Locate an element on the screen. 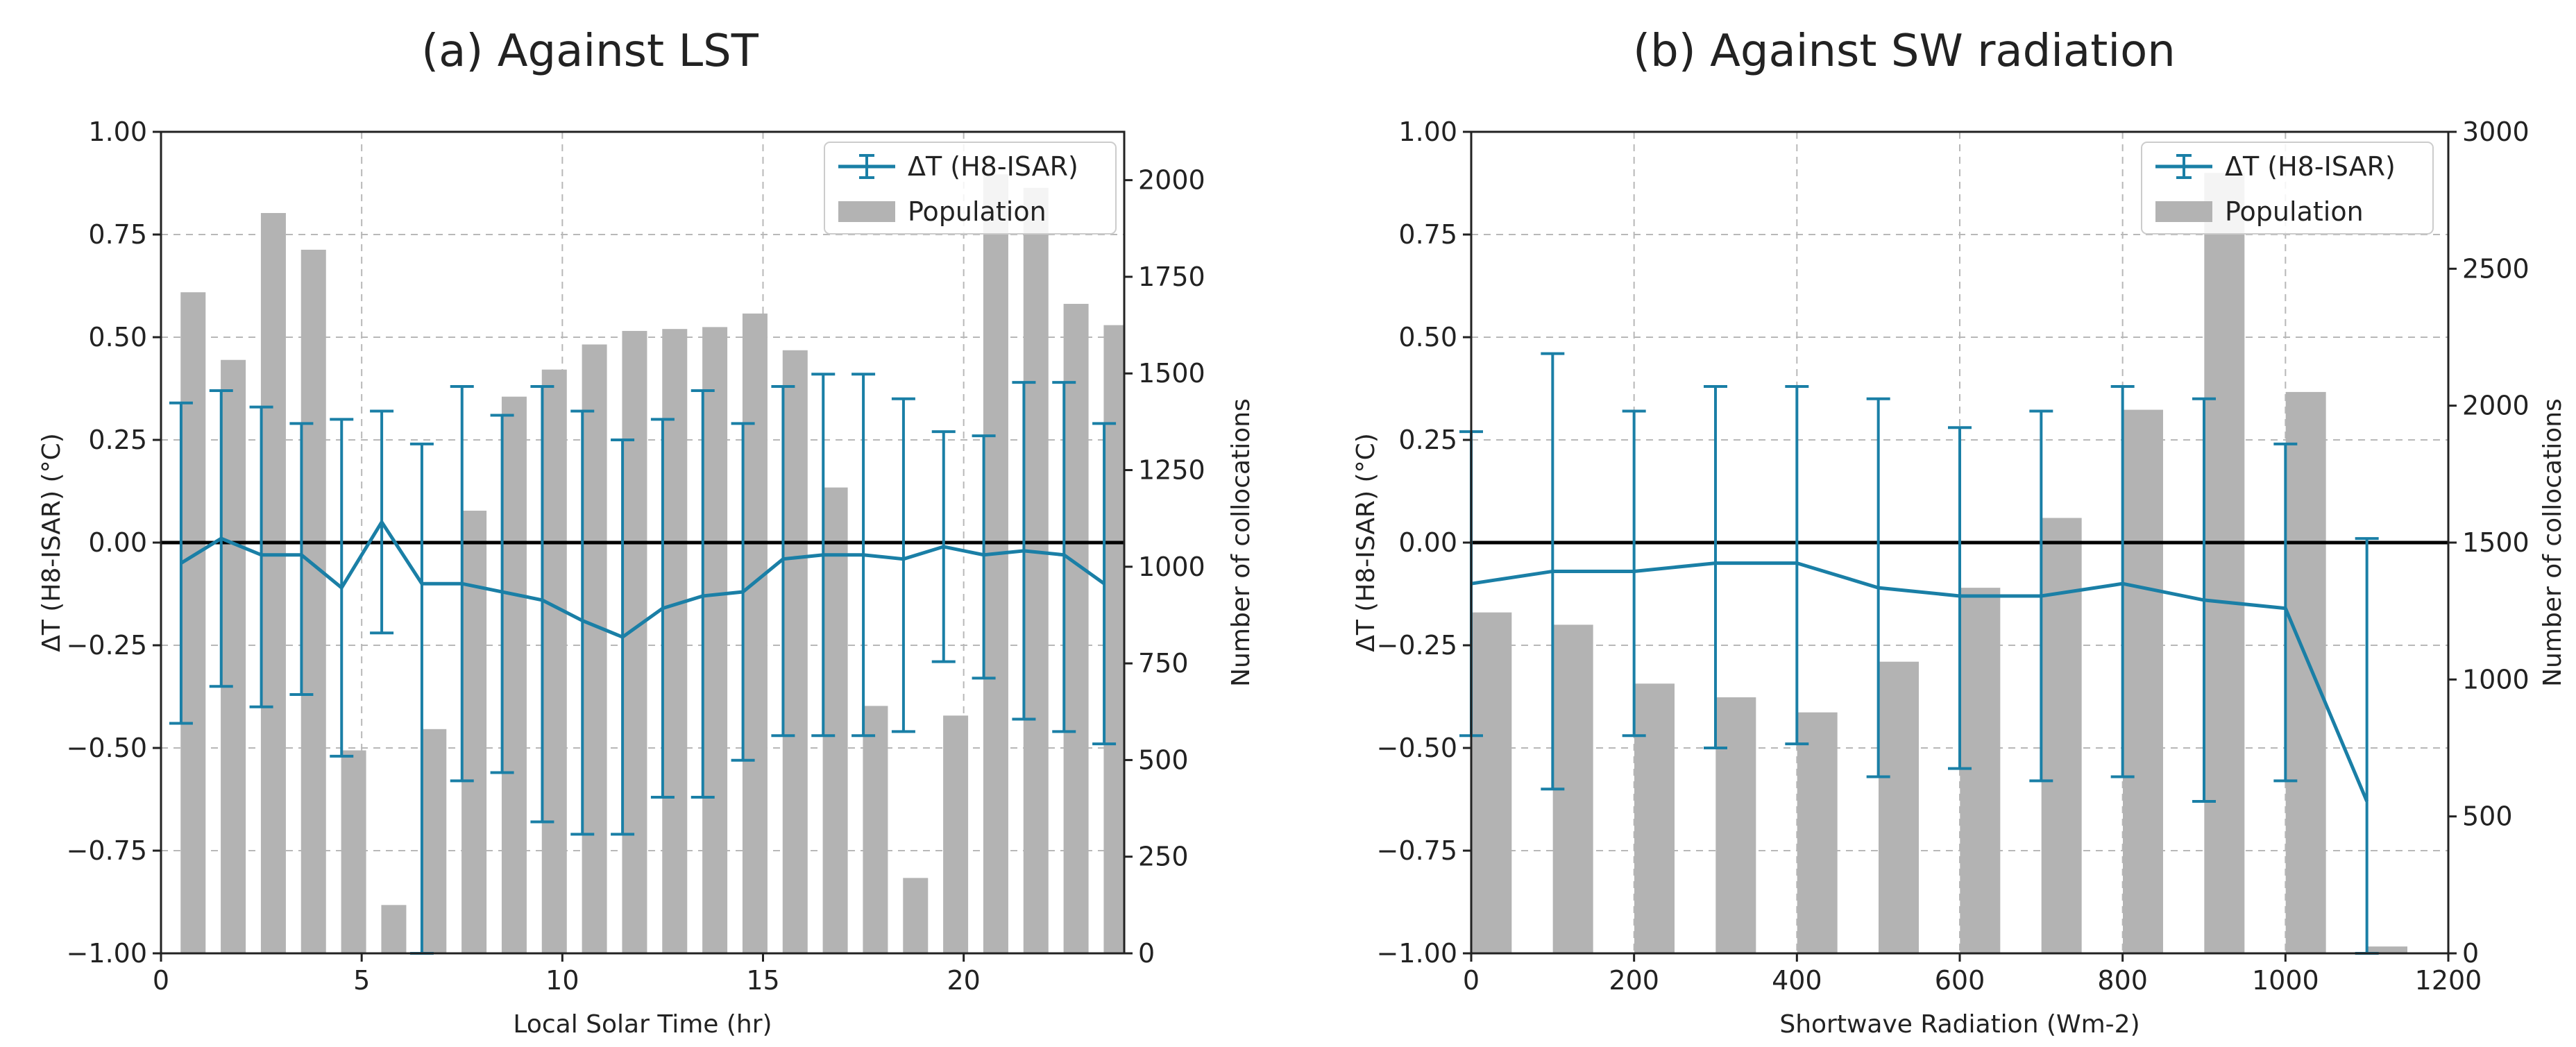 This screenshot has height=1047, width=2576. chart-a-legend-bar-label: Population is located at coordinates (977, 211).